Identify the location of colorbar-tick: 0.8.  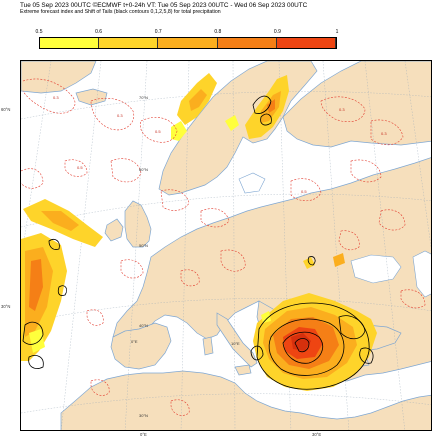
(218, 32).